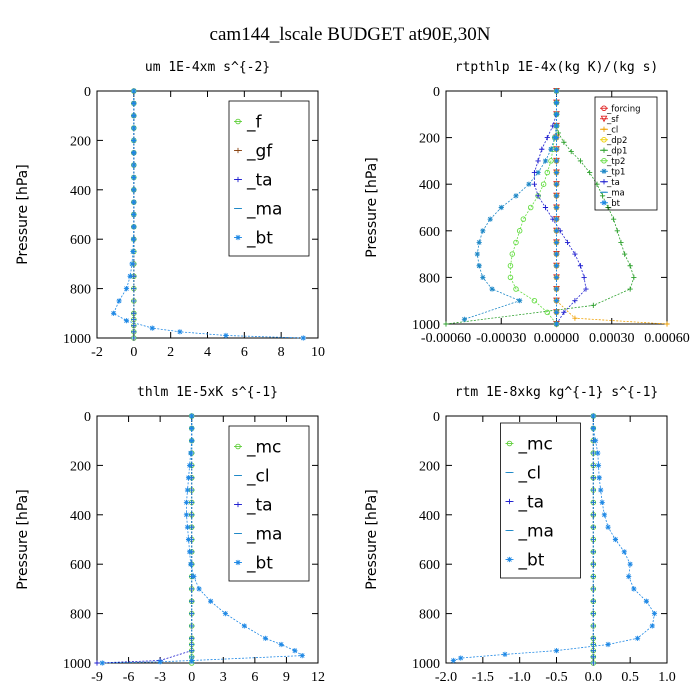 The width and height of the screenshot is (700, 700). I want to click on legend-label: _dp1, so click(616, 151).